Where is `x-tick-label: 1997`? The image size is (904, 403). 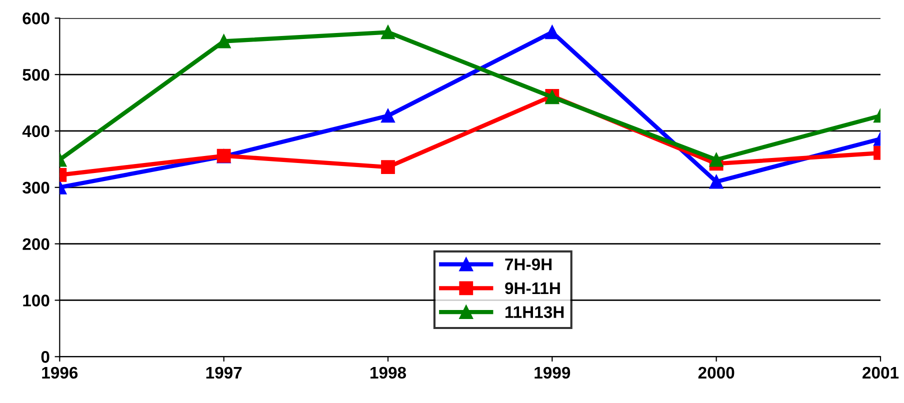
x-tick-label: 1997 is located at coordinates (224, 372).